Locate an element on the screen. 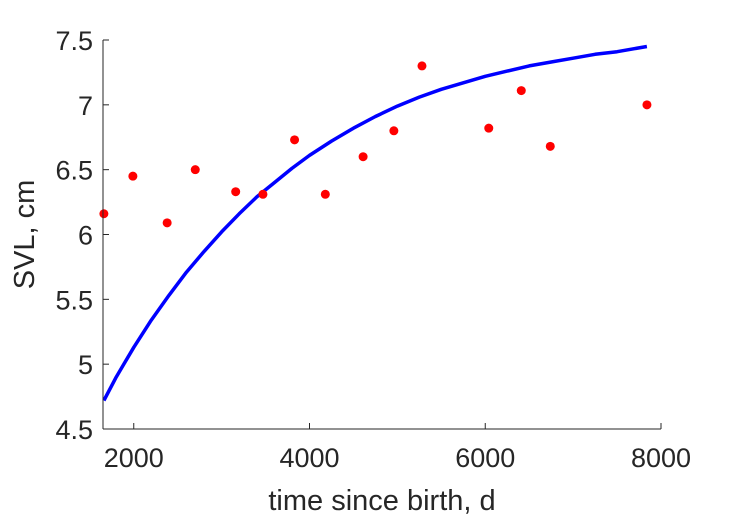 This screenshot has height=521, width=729. y-axis-title: SVL, cm is located at coordinates (25, 235).